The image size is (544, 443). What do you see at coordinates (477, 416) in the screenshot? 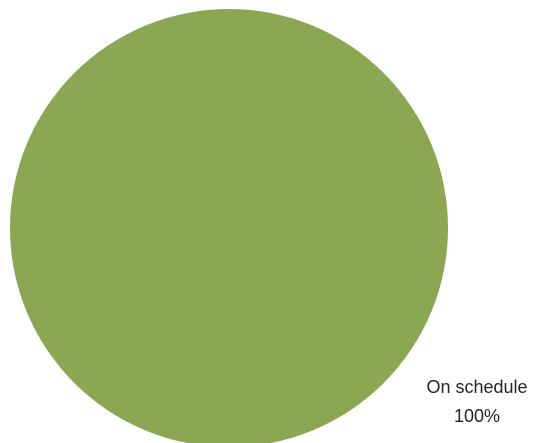
I see `data-label-percent: 100%` at bounding box center [477, 416].